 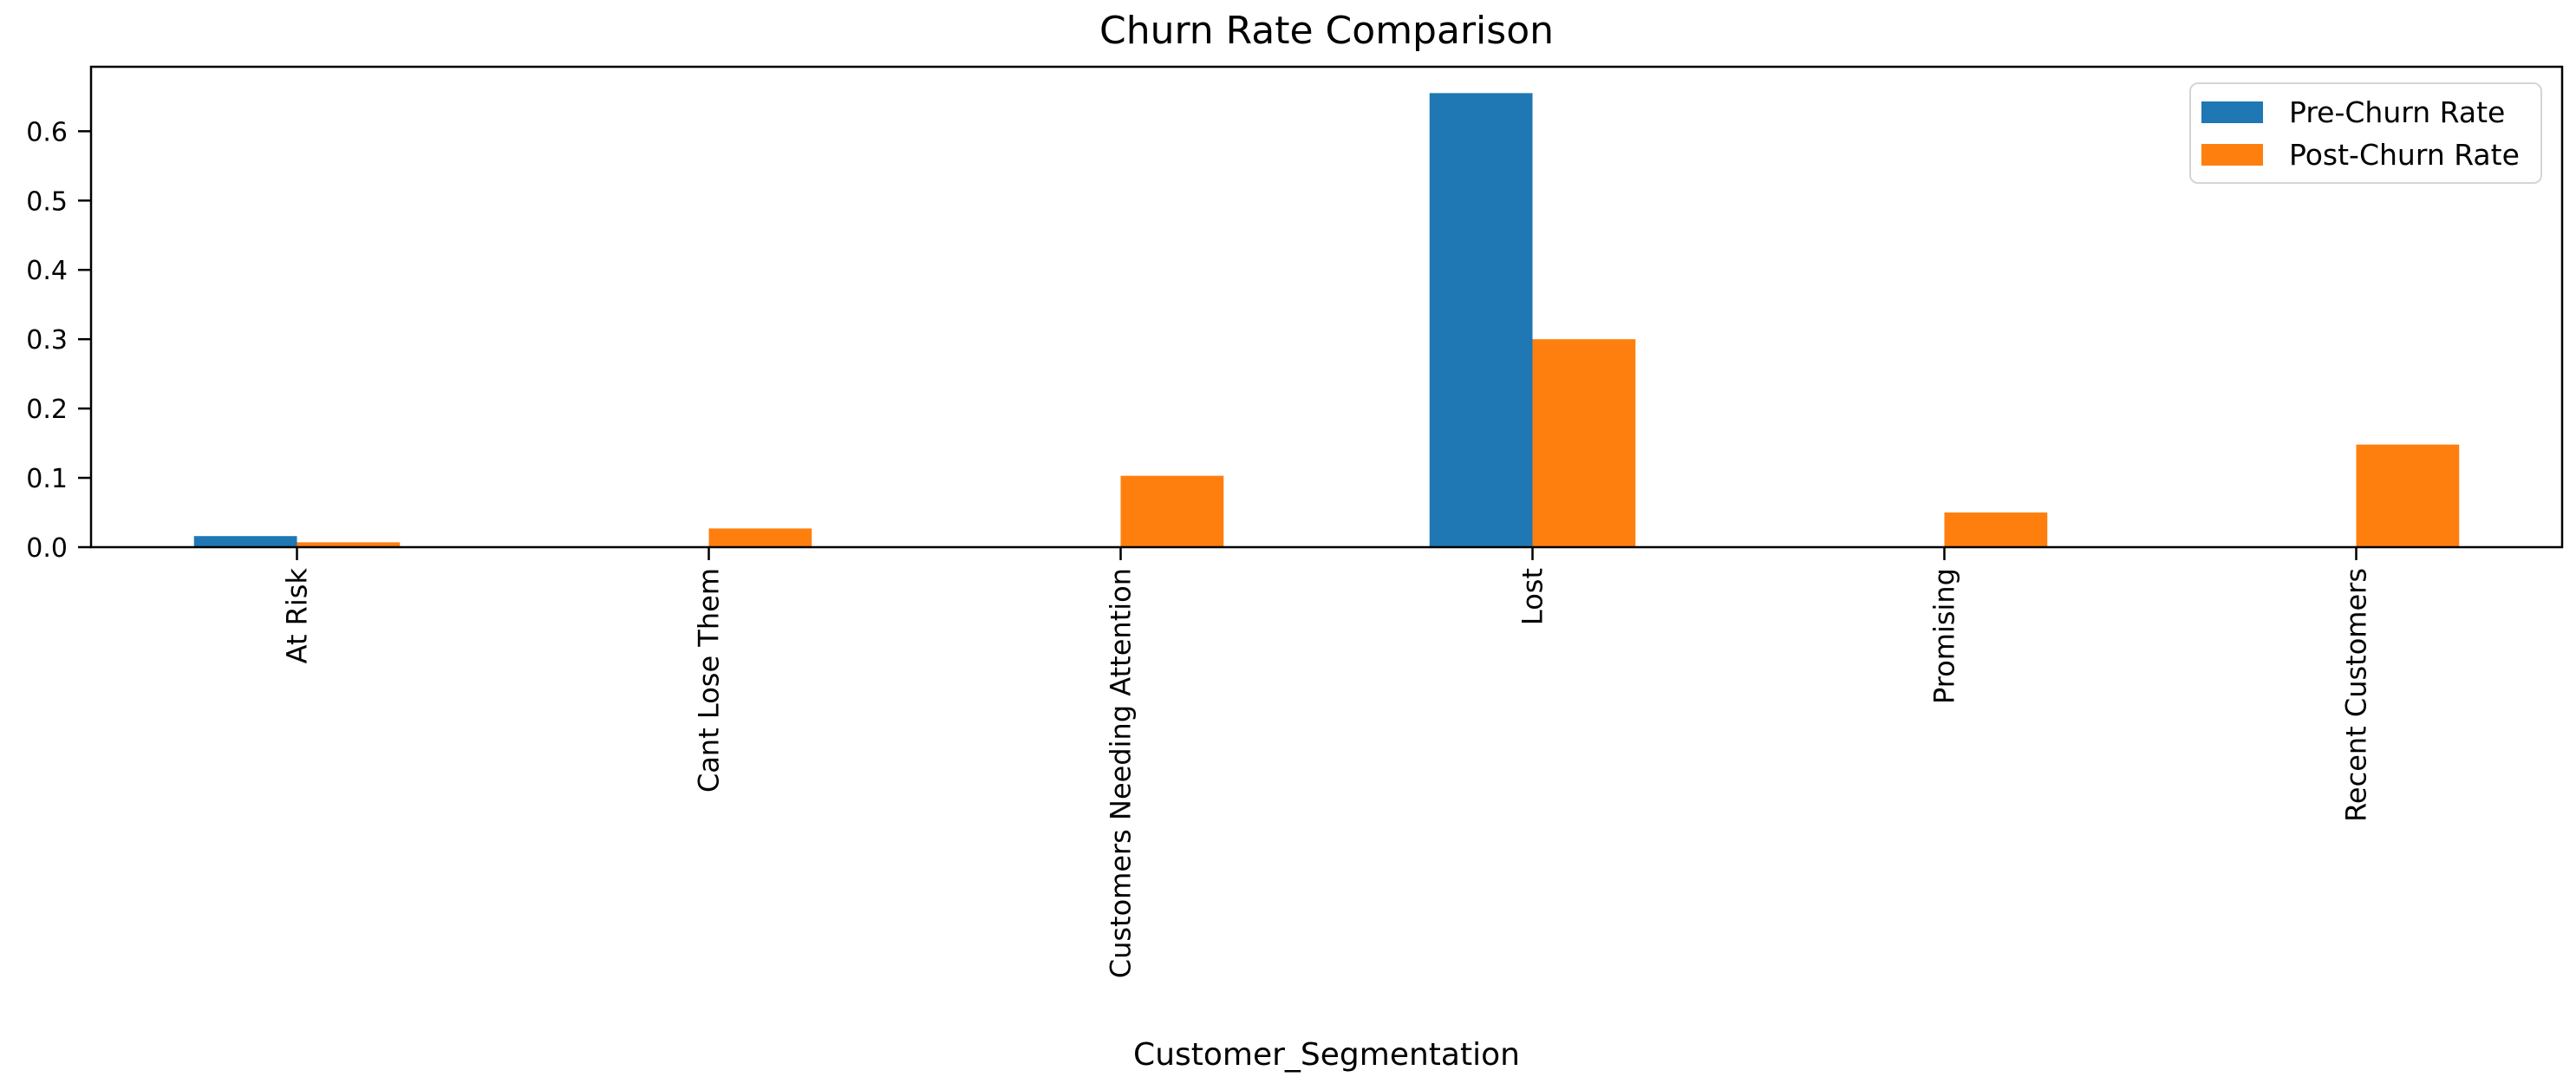 What do you see at coordinates (760, 537) in the screenshot?
I see `bar-post-churn-rate-cant-lose-them` at bounding box center [760, 537].